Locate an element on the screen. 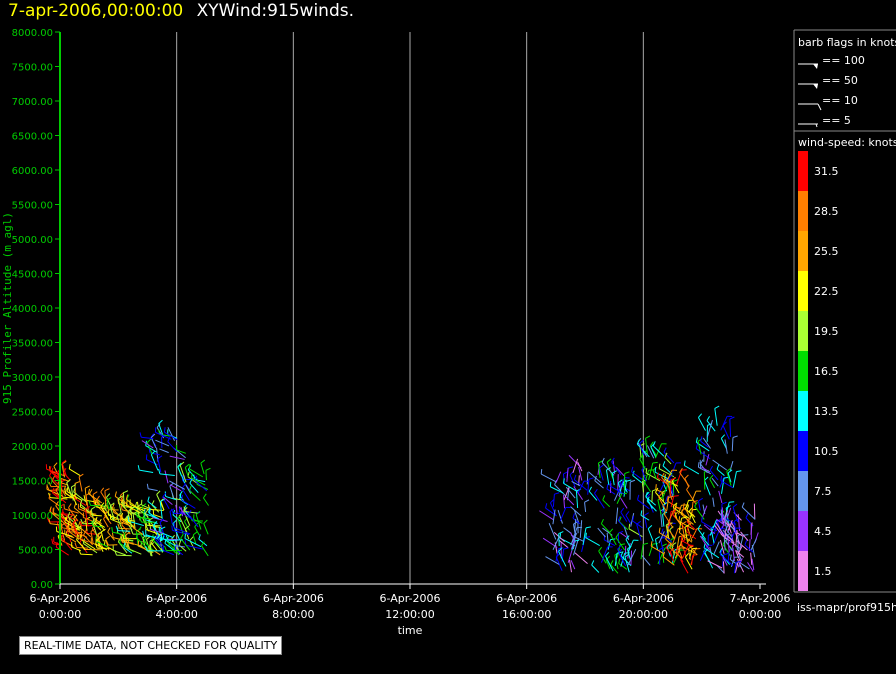  speed-scale-item: 25.5 is located at coordinates (818, 251).